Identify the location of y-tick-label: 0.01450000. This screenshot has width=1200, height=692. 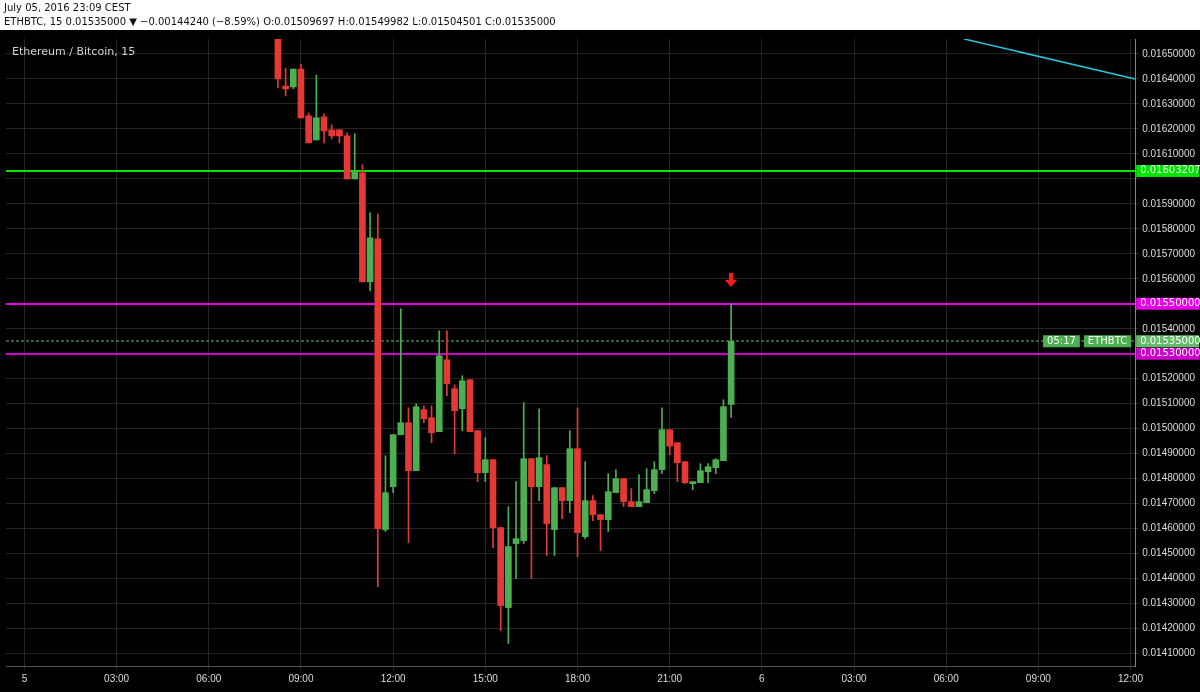
(1169, 553).